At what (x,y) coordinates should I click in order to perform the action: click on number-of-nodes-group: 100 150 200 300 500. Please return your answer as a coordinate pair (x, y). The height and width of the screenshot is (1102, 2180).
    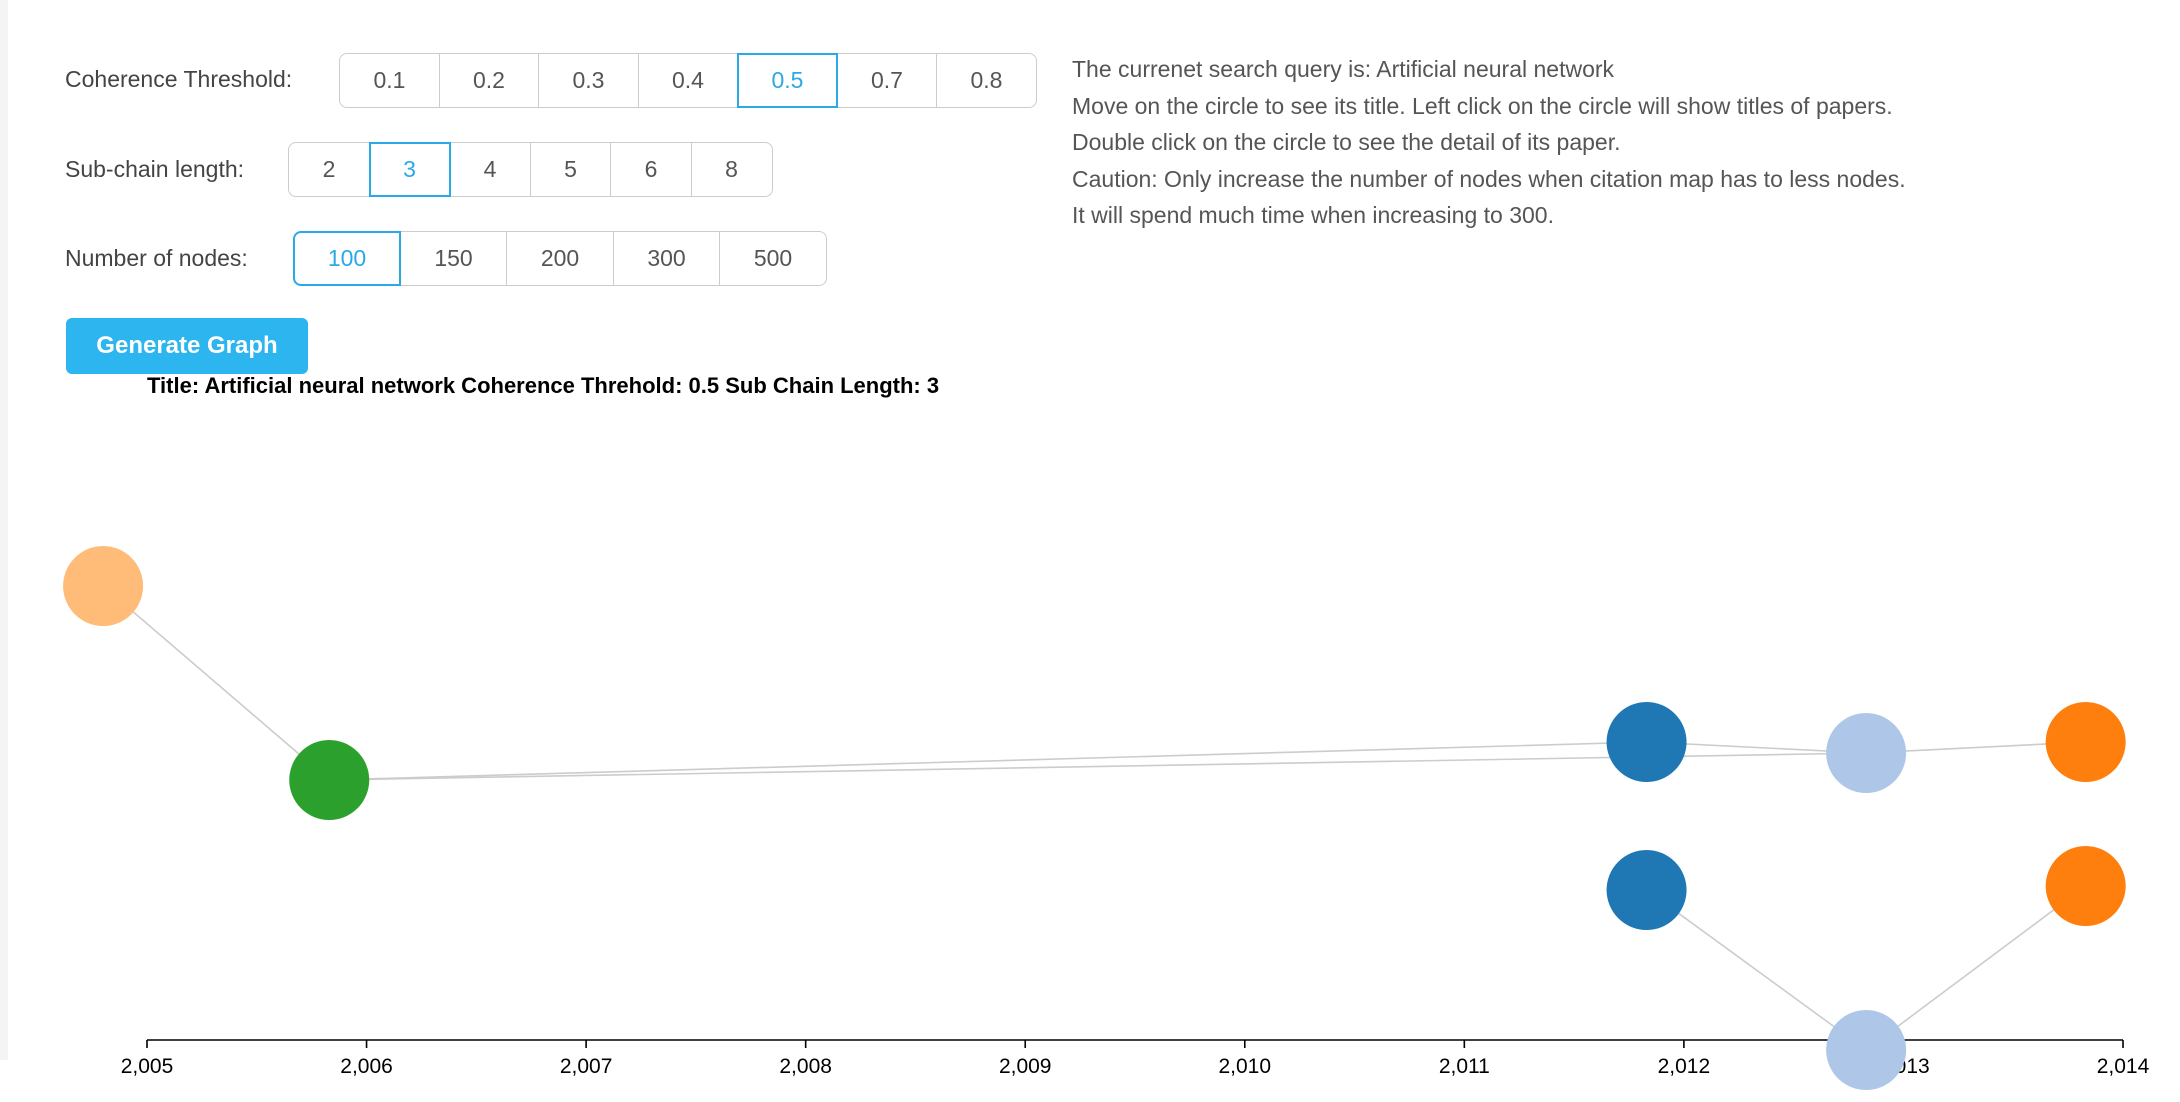
    Looking at the image, I should click on (560, 258).